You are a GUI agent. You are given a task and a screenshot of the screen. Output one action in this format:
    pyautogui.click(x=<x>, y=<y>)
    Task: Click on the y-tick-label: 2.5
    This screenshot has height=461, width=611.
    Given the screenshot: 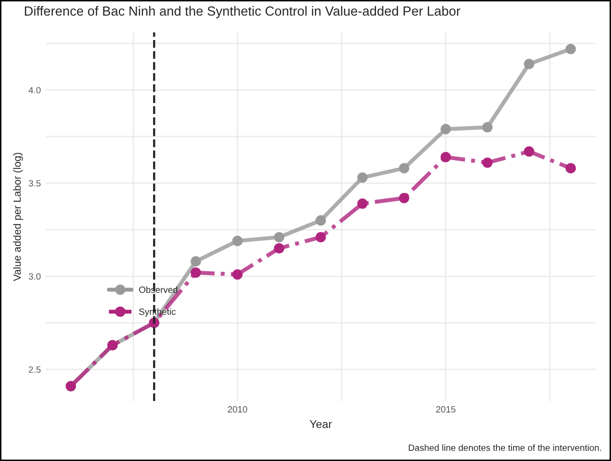 What is the action you would take?
    pyautogui.click(x=34, y=369)
    